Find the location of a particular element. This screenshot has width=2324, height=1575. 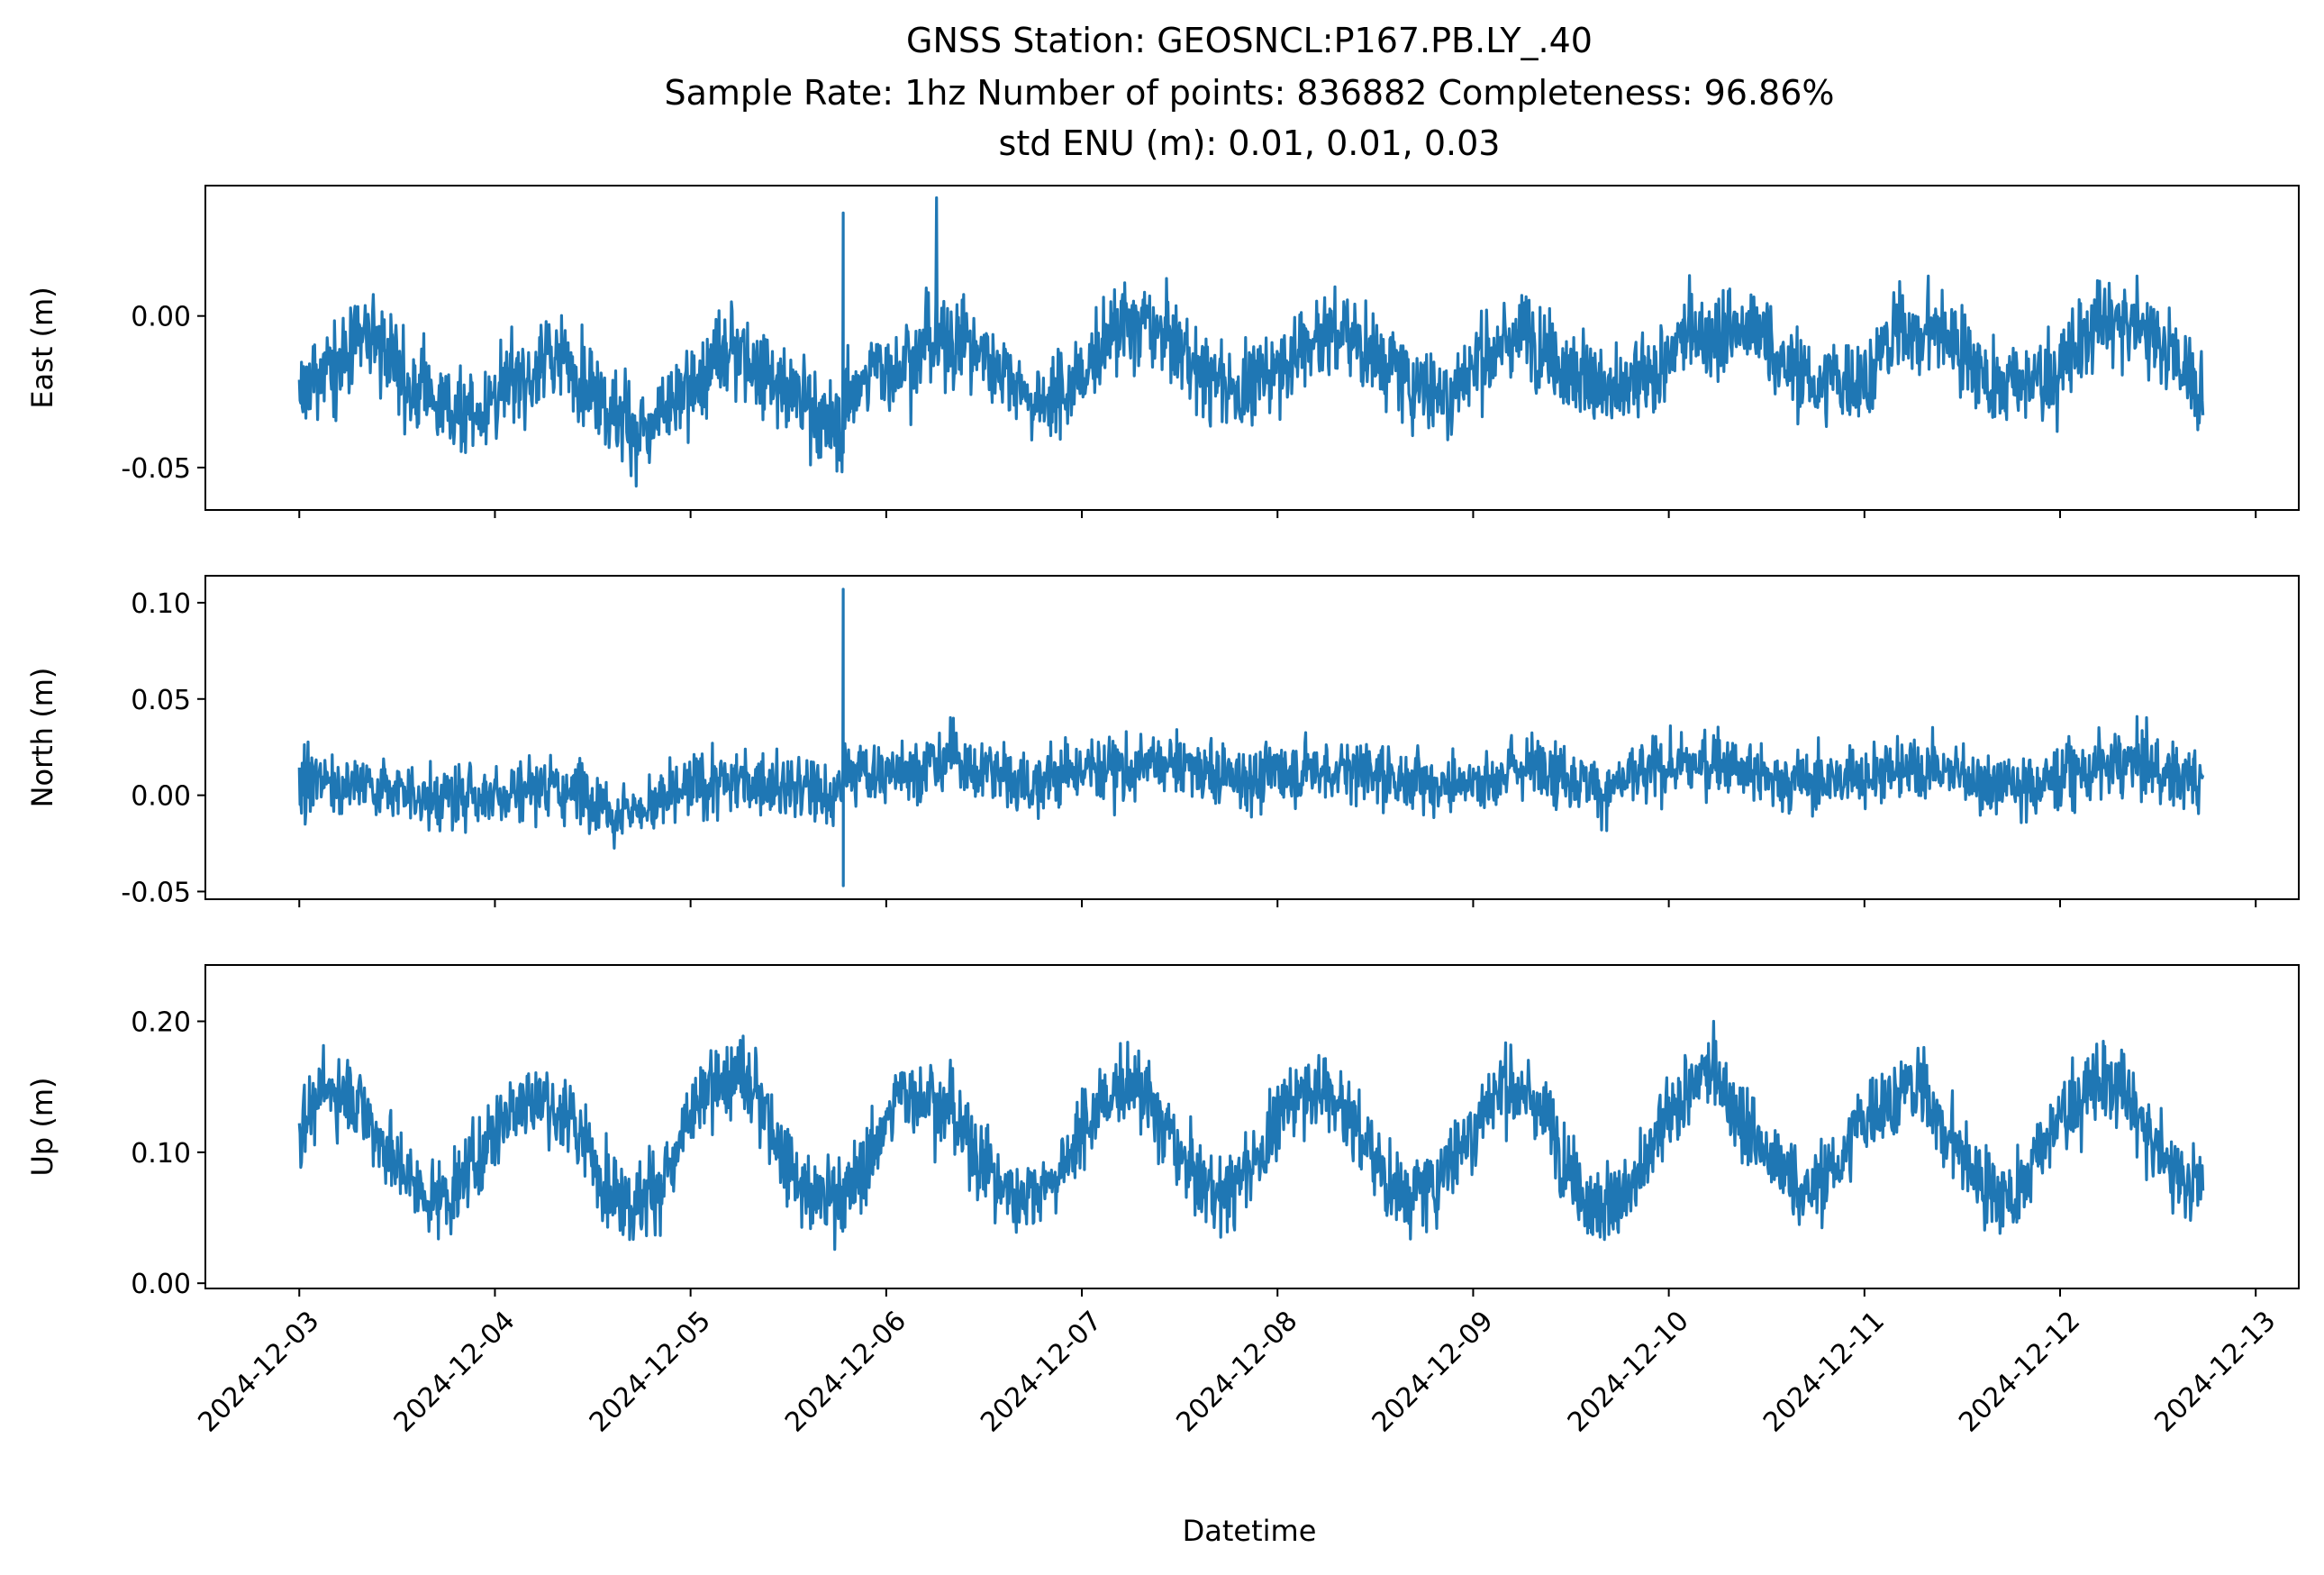

north-ytick-label: 0.10 is located at coordinates (161, 604).